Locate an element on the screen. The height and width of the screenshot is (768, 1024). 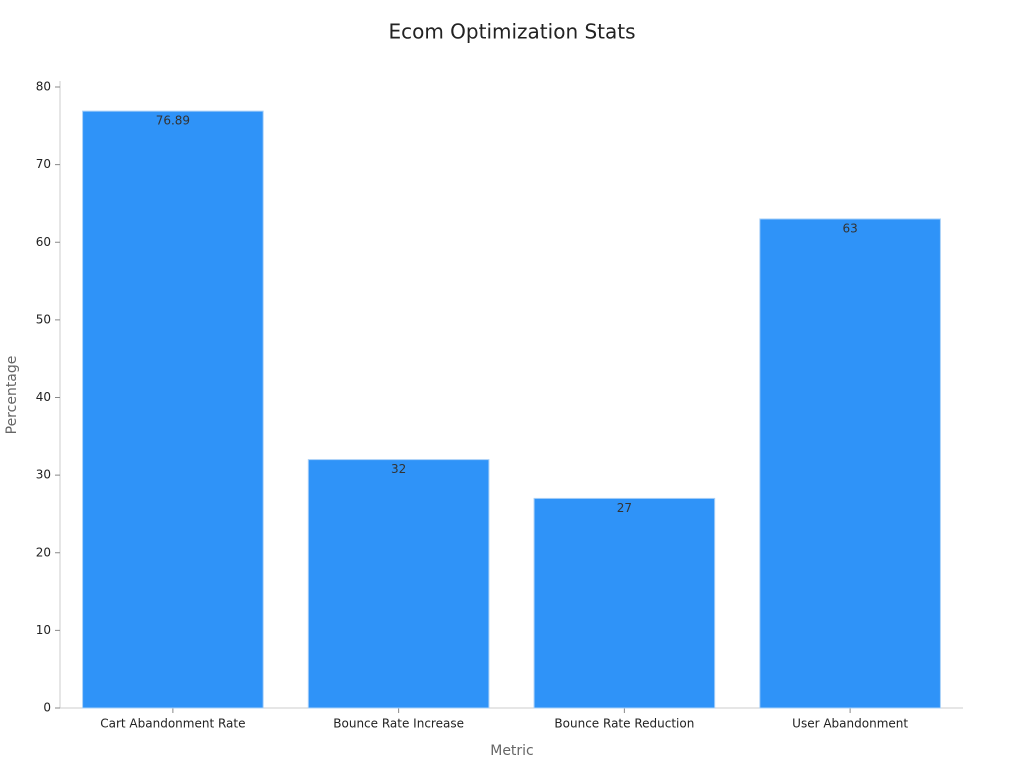
x-tick-label: Cart Abandonment Rate is located at coordinates (172, 724).